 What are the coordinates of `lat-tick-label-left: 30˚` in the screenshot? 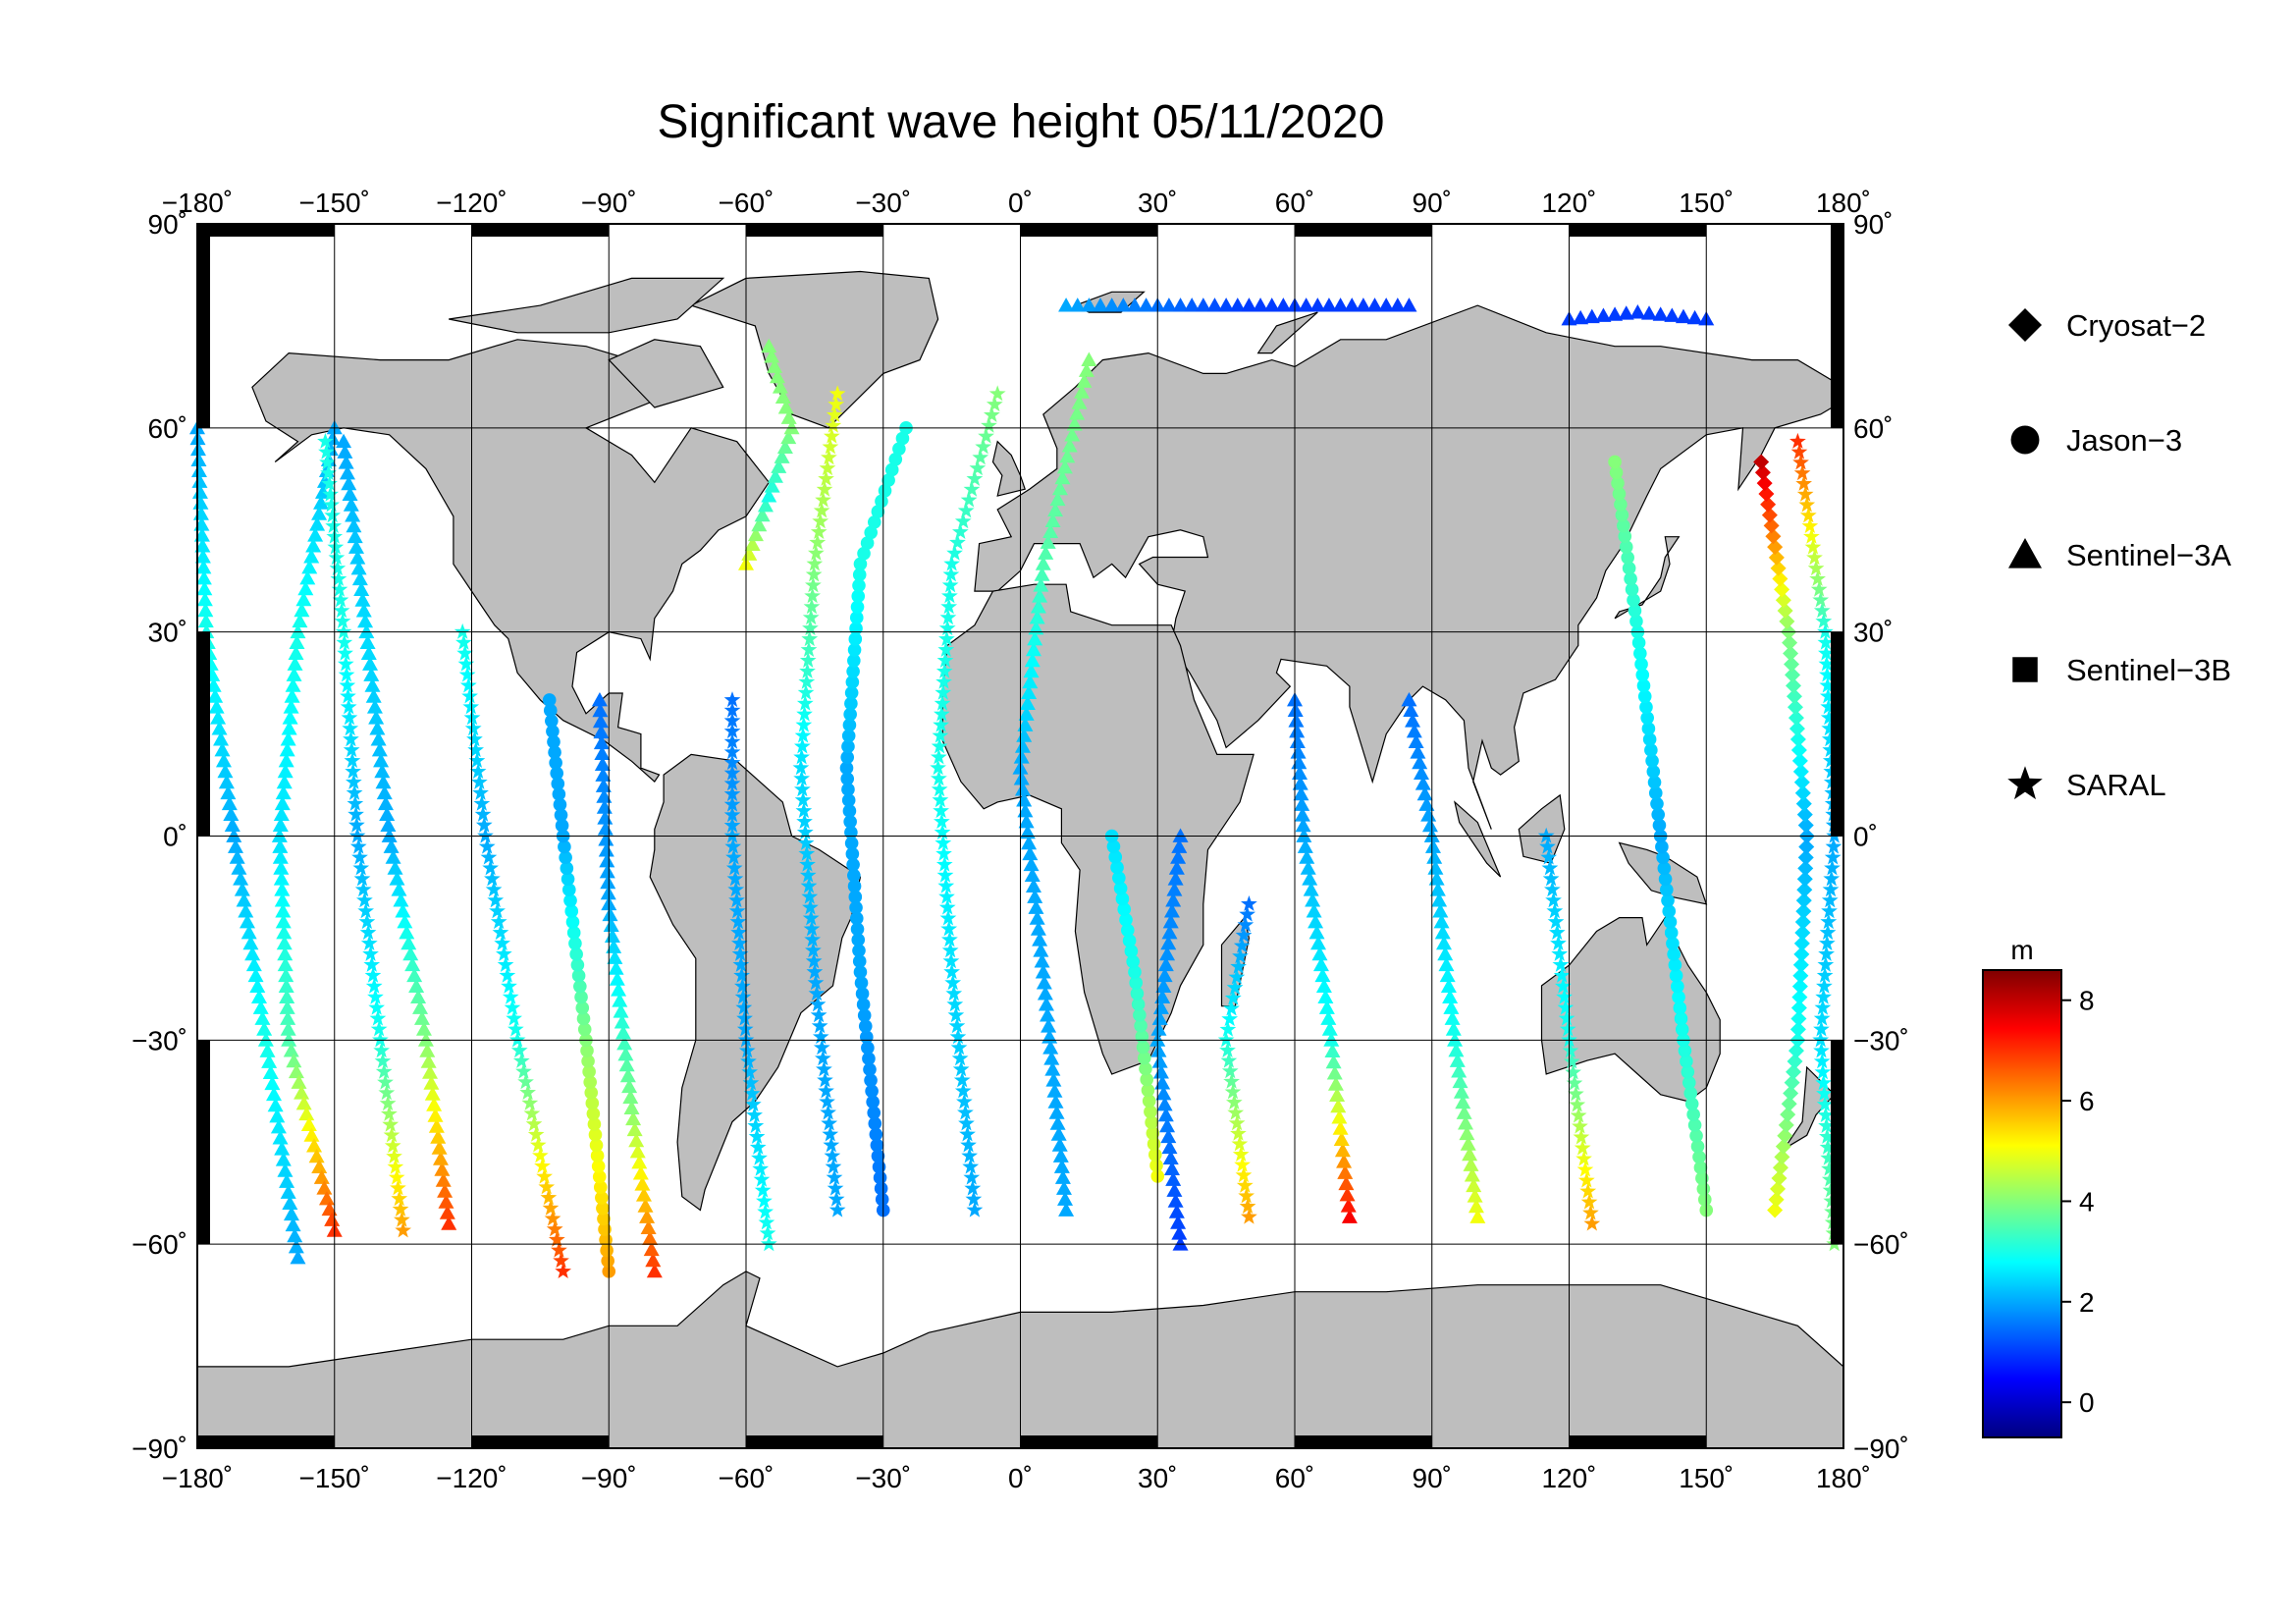 It's located at (167, 633).